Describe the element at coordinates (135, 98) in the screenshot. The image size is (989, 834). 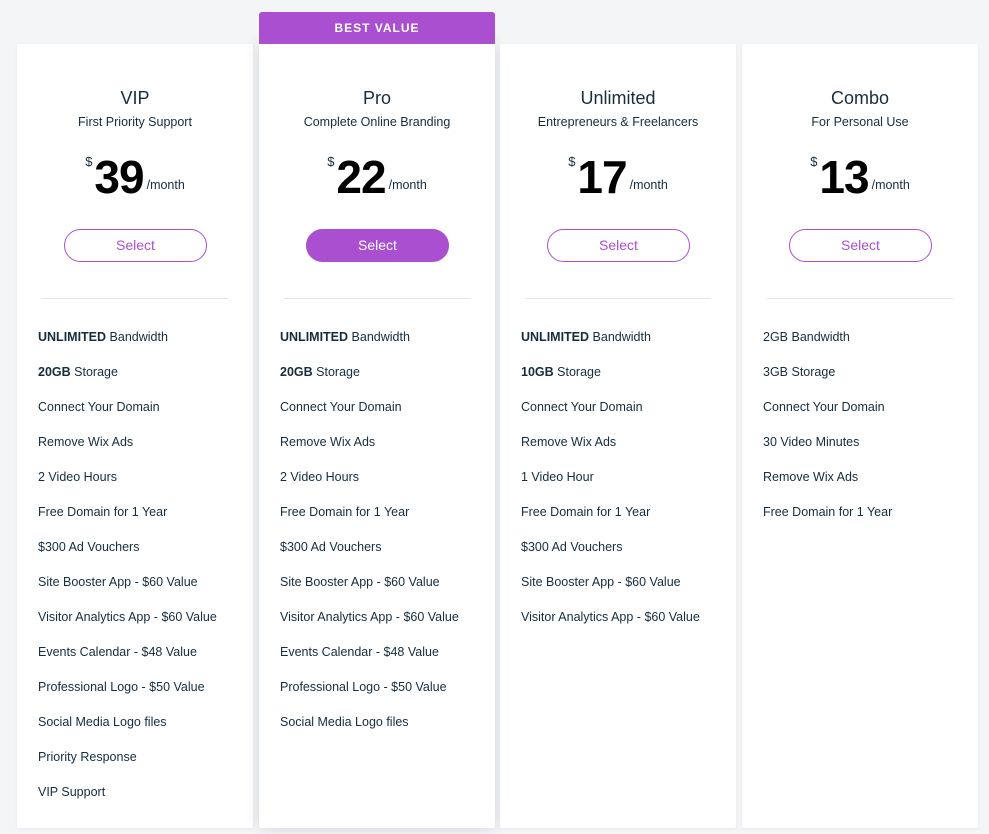
I see `plan-name: VIP` at that location.